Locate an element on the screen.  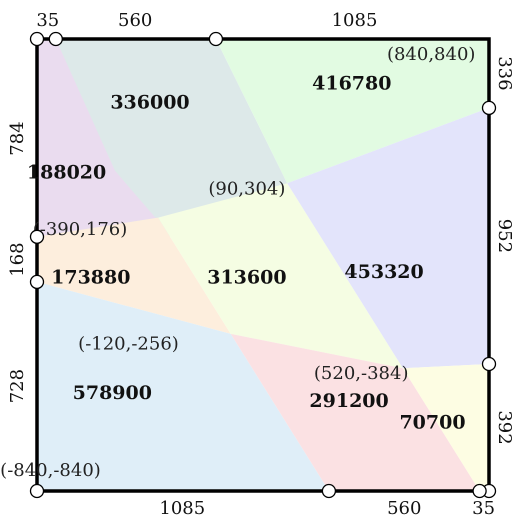
region-value-label: 453320 is located at coordinates (383, 272).